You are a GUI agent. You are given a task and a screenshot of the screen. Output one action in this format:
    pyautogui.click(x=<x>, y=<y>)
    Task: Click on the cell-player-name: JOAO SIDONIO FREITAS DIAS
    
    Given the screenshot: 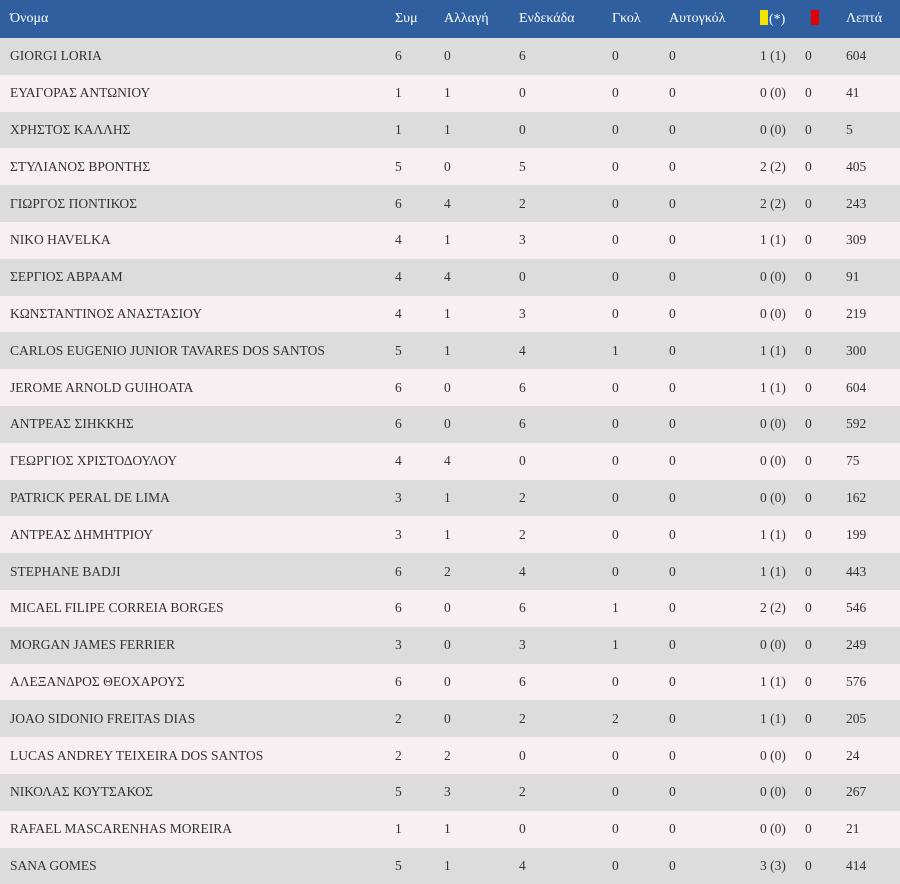 What is the action you would take?
    pyautogui.click(x=103, y=718)
    